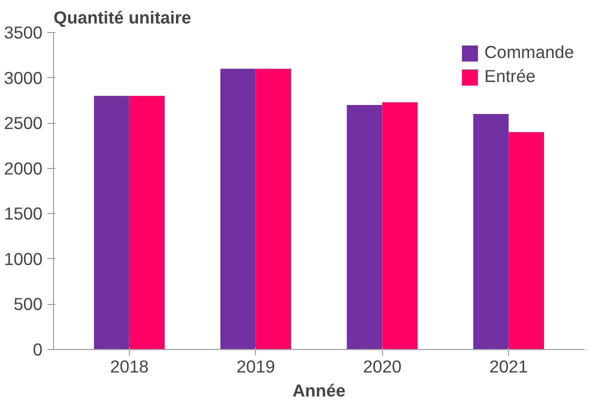  I want to click on legend-label: Entrée, so click(510, 76).